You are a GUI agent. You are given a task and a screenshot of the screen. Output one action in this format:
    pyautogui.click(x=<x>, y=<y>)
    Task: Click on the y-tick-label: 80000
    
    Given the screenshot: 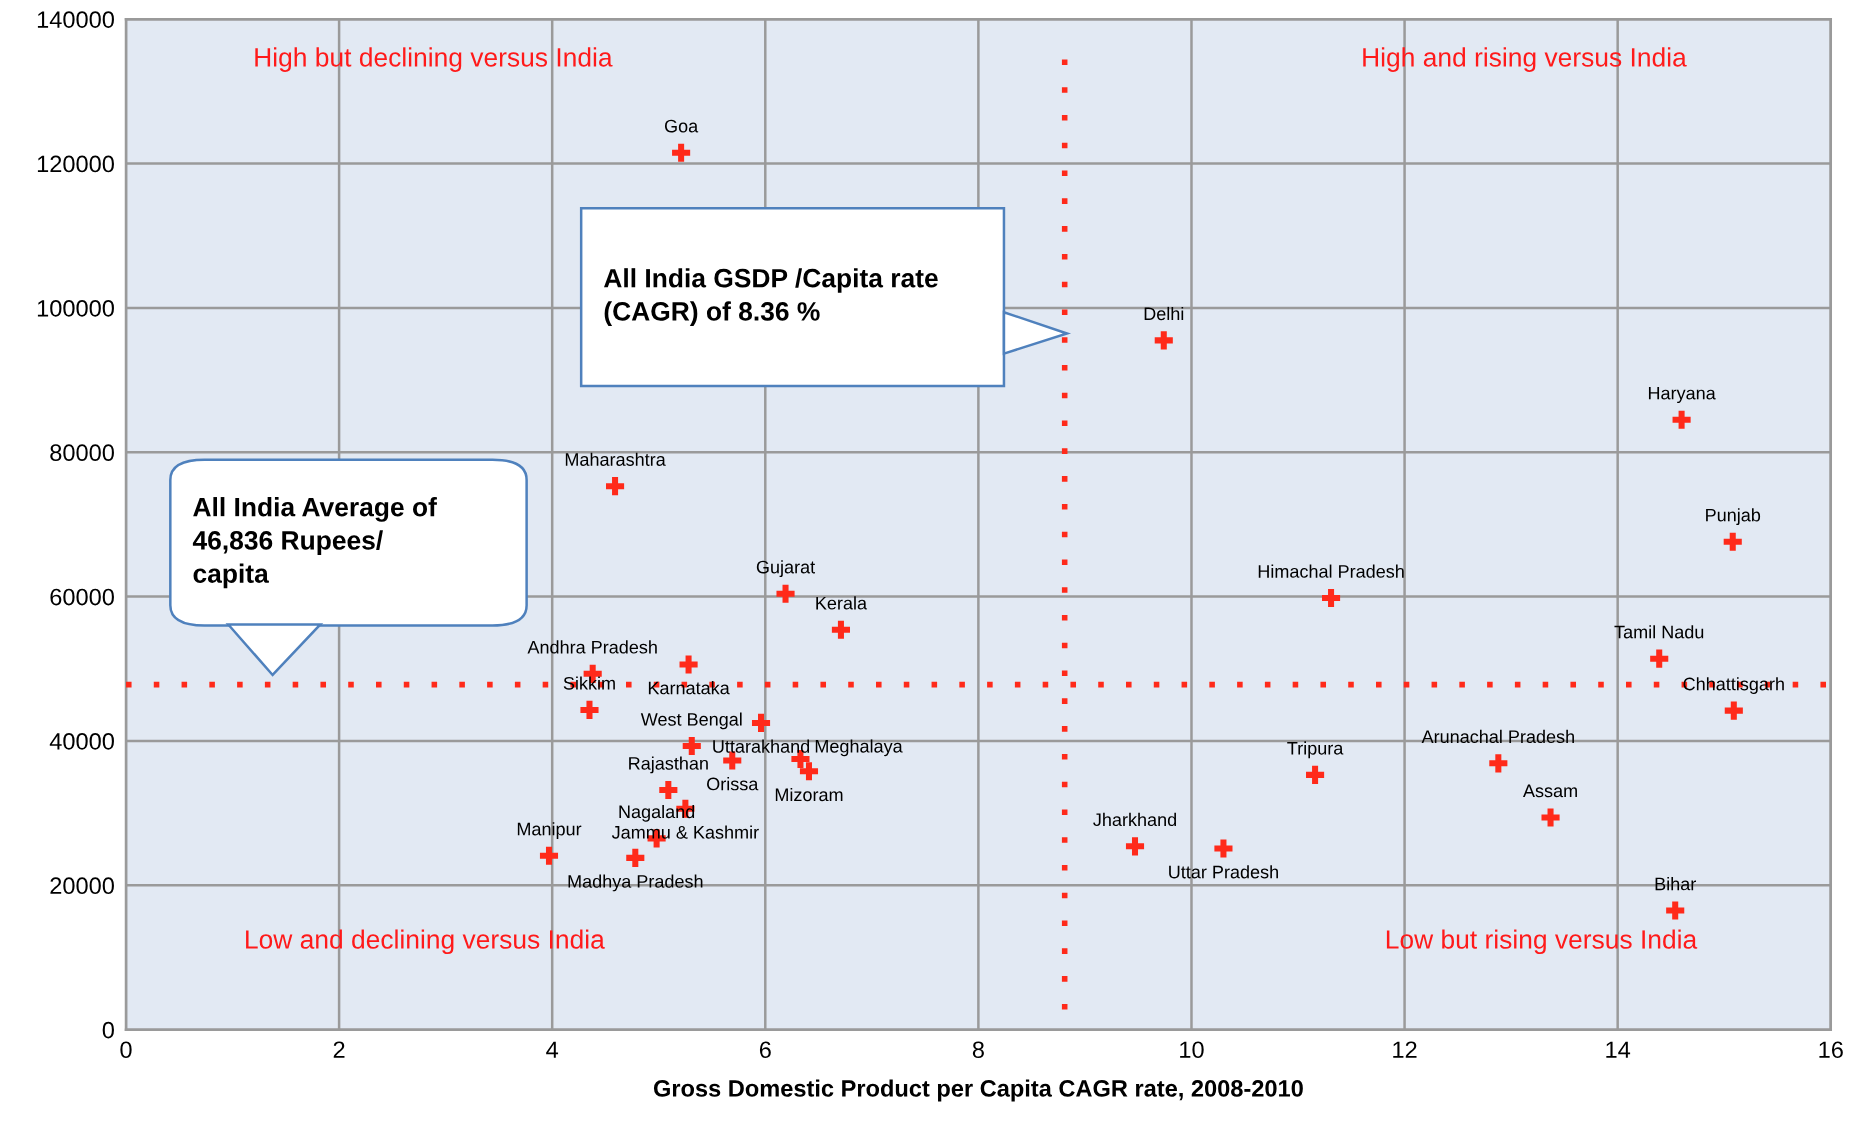 What is the action you would take?
    pyautogui.click(x=82, y=453)
    